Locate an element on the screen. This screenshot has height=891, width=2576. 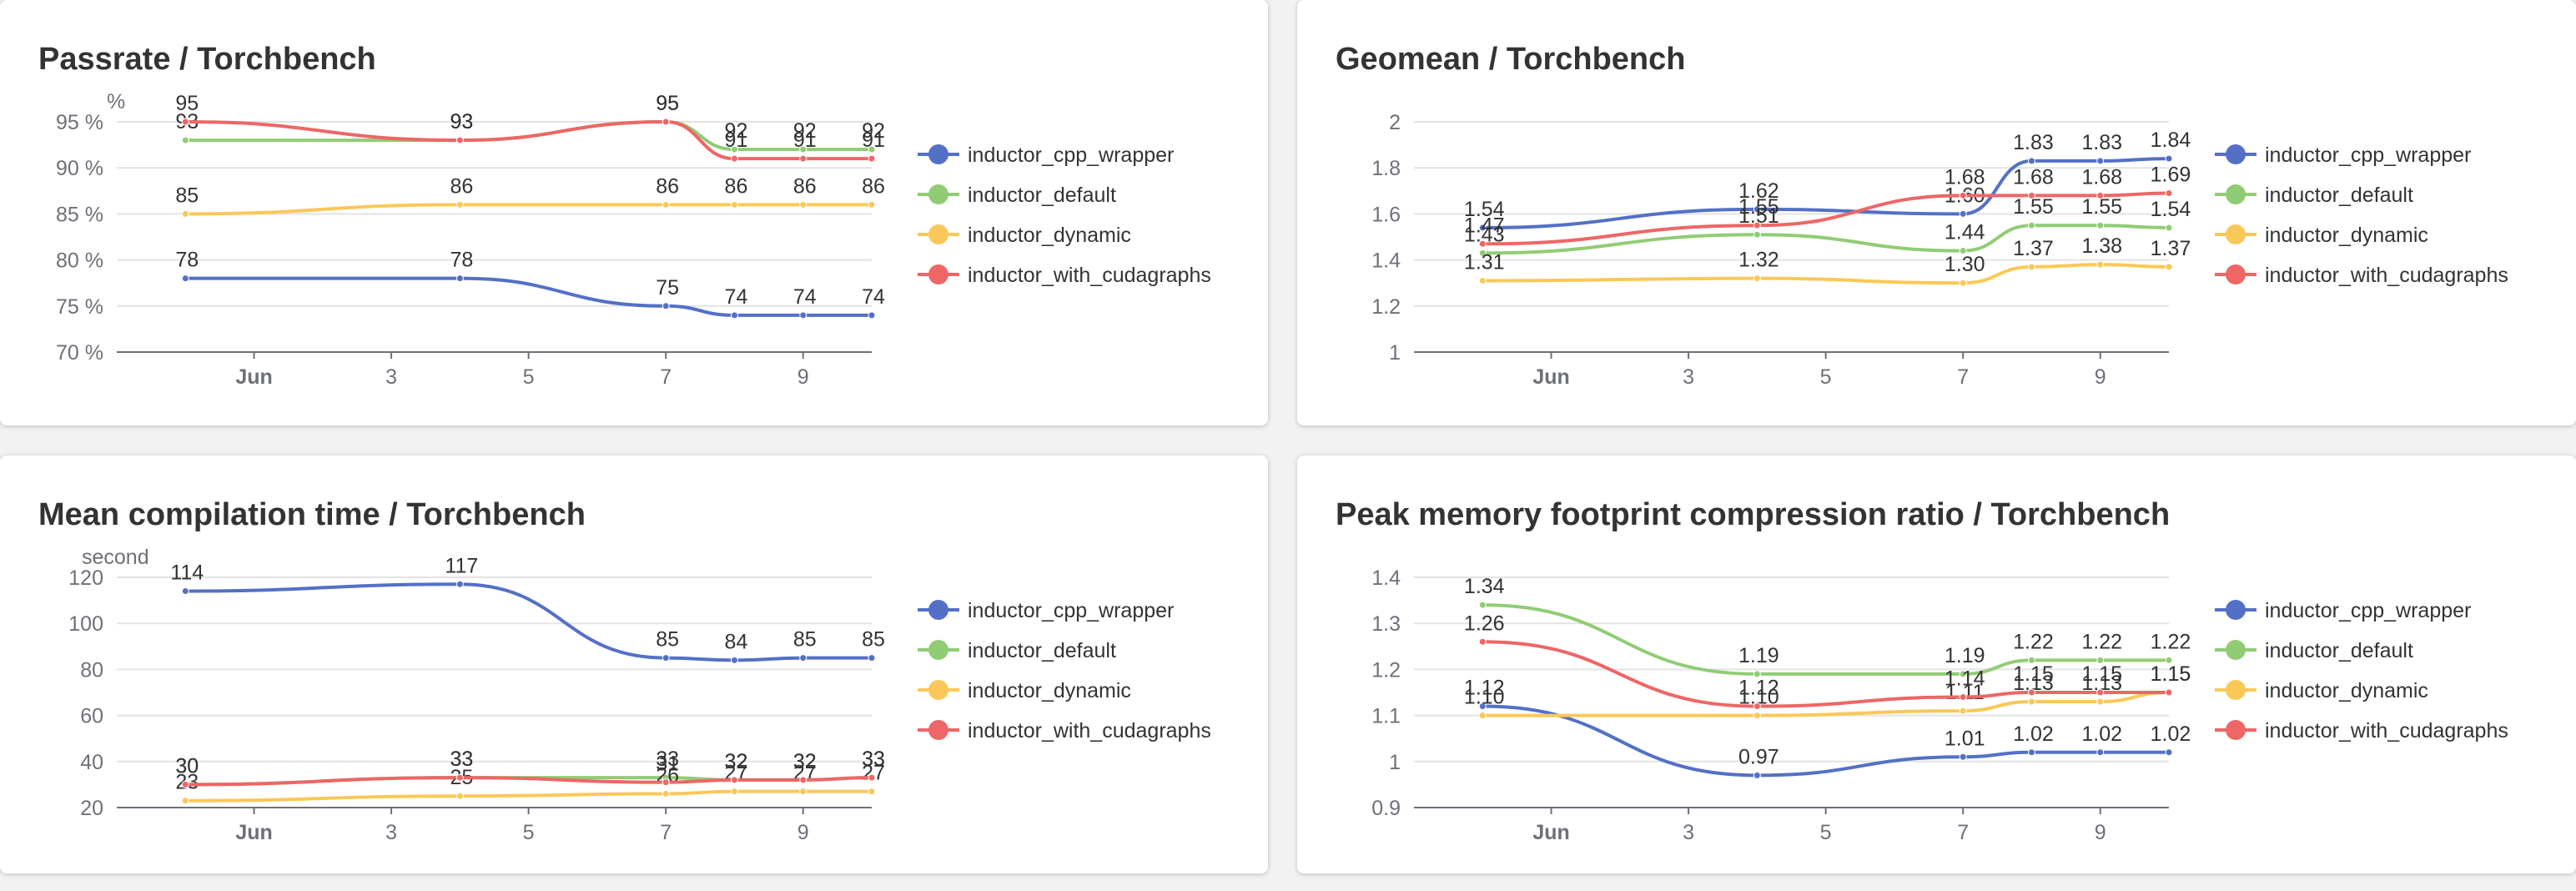
data-label: 1.19 is located at coordinates (1758, 656).